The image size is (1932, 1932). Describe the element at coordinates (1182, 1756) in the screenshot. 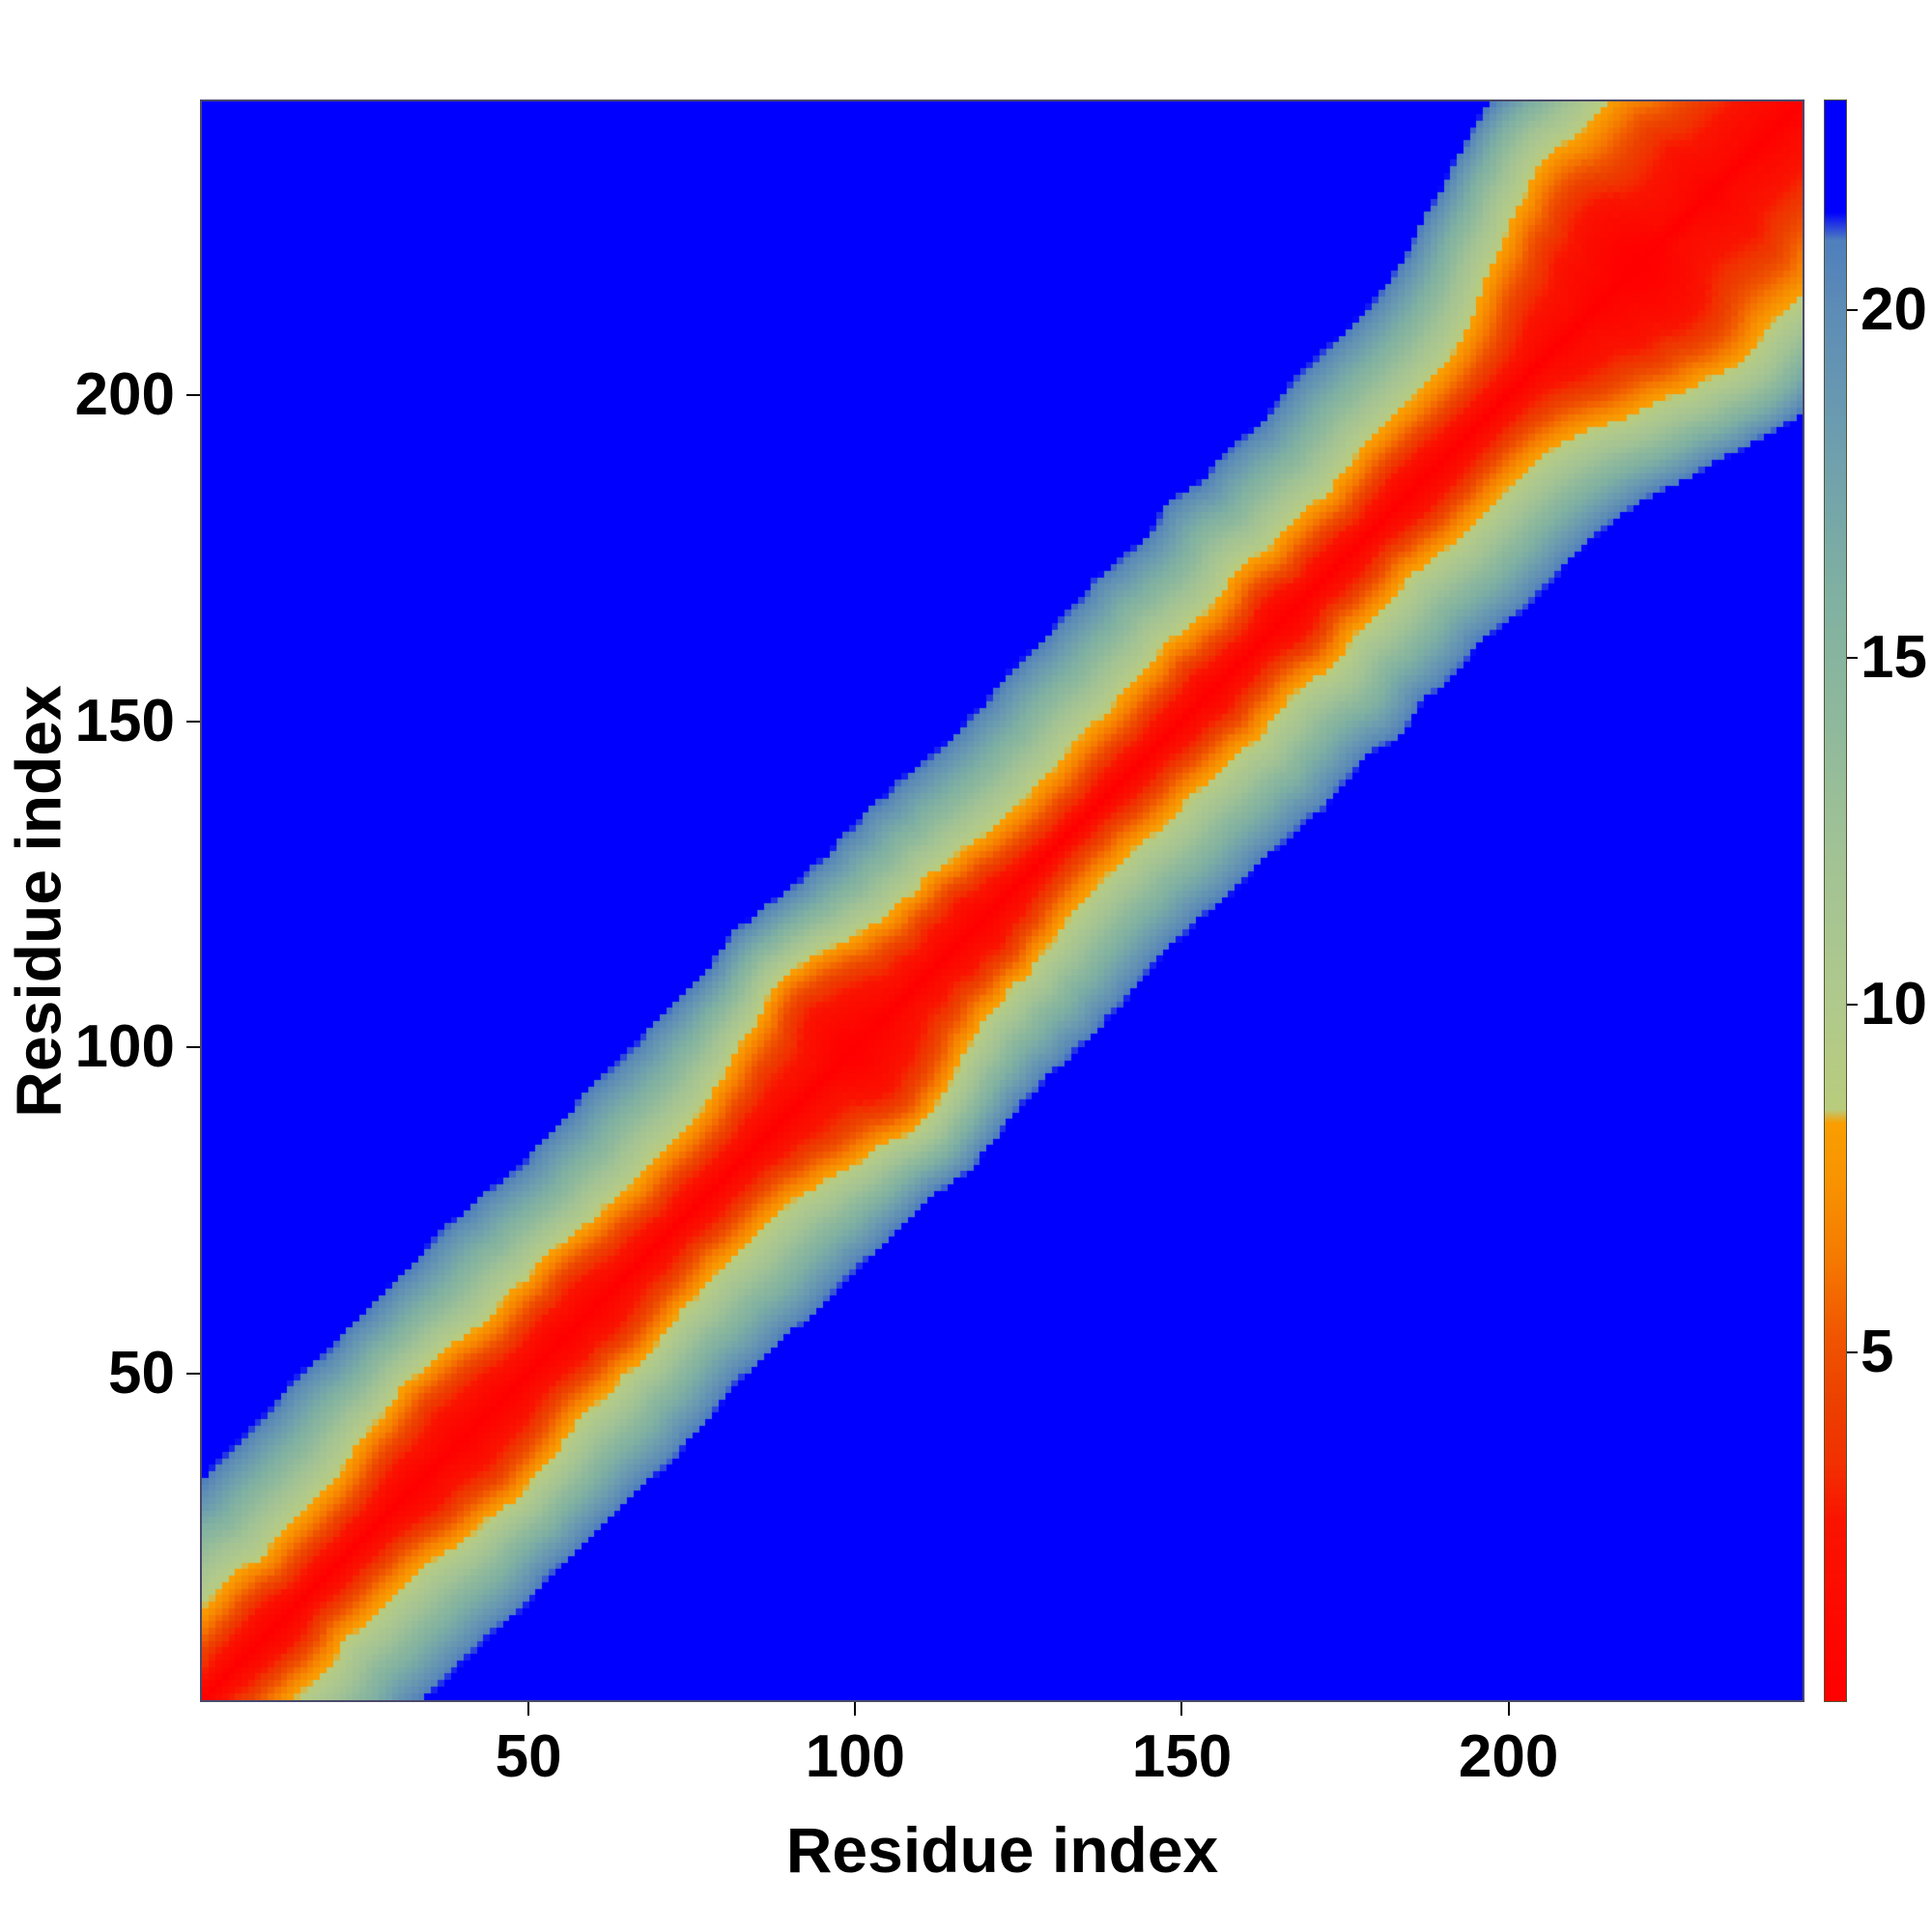

I see `x-axis-tick-label: 150` at that location.